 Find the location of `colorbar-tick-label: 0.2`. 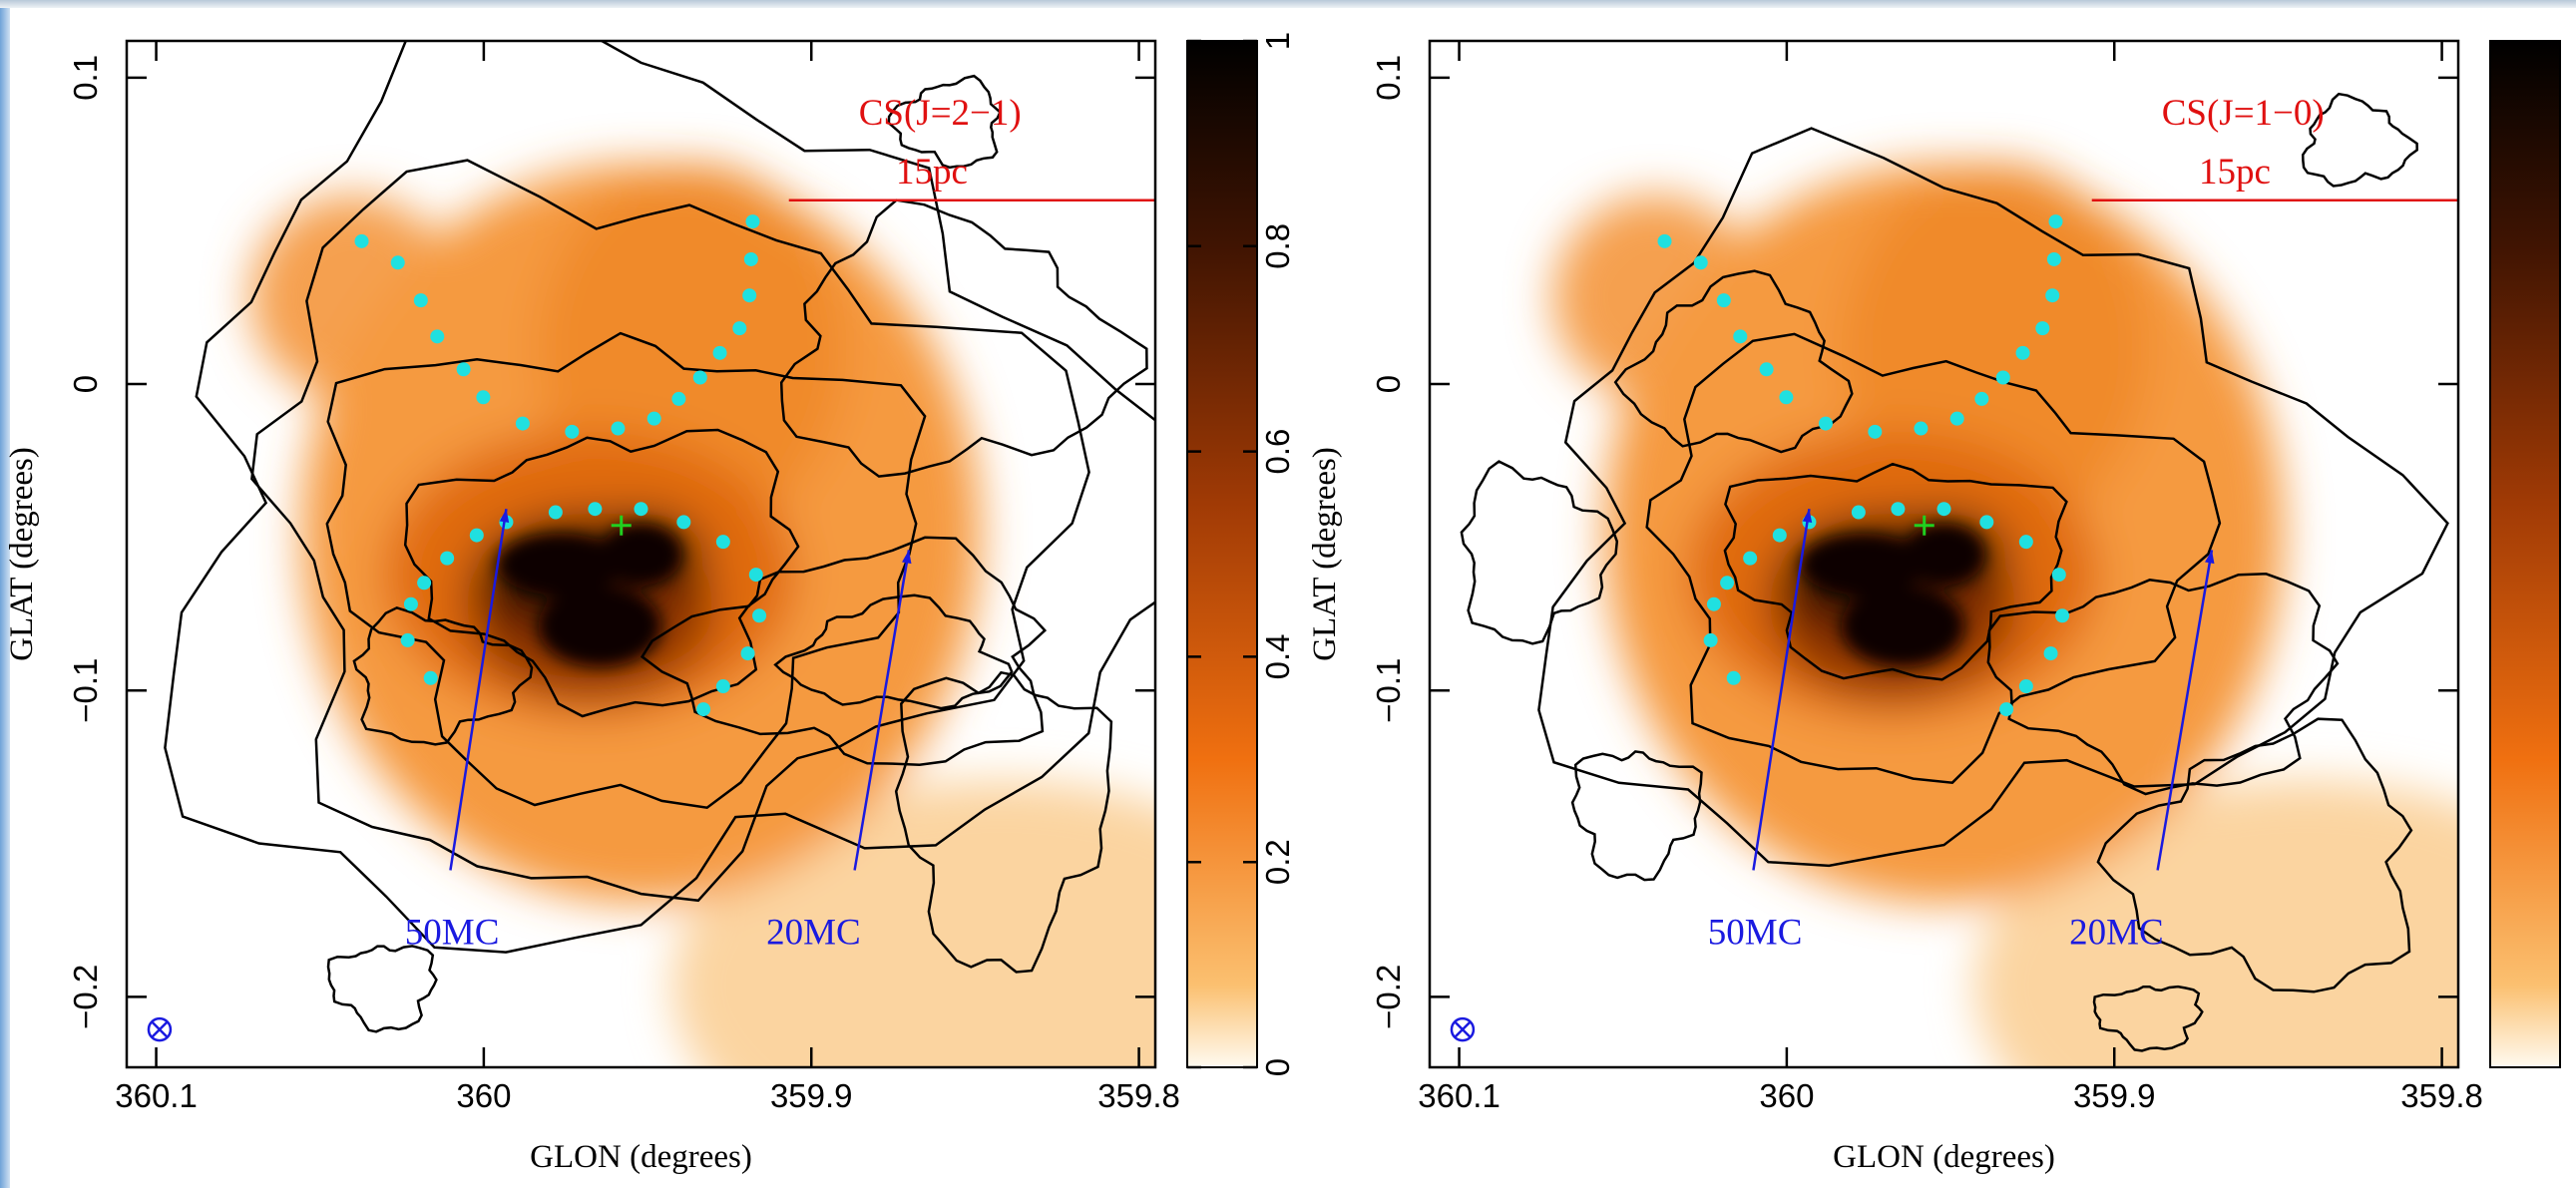

colorbar-tick-label: 0.2 is located at coordinates (1277, 862).